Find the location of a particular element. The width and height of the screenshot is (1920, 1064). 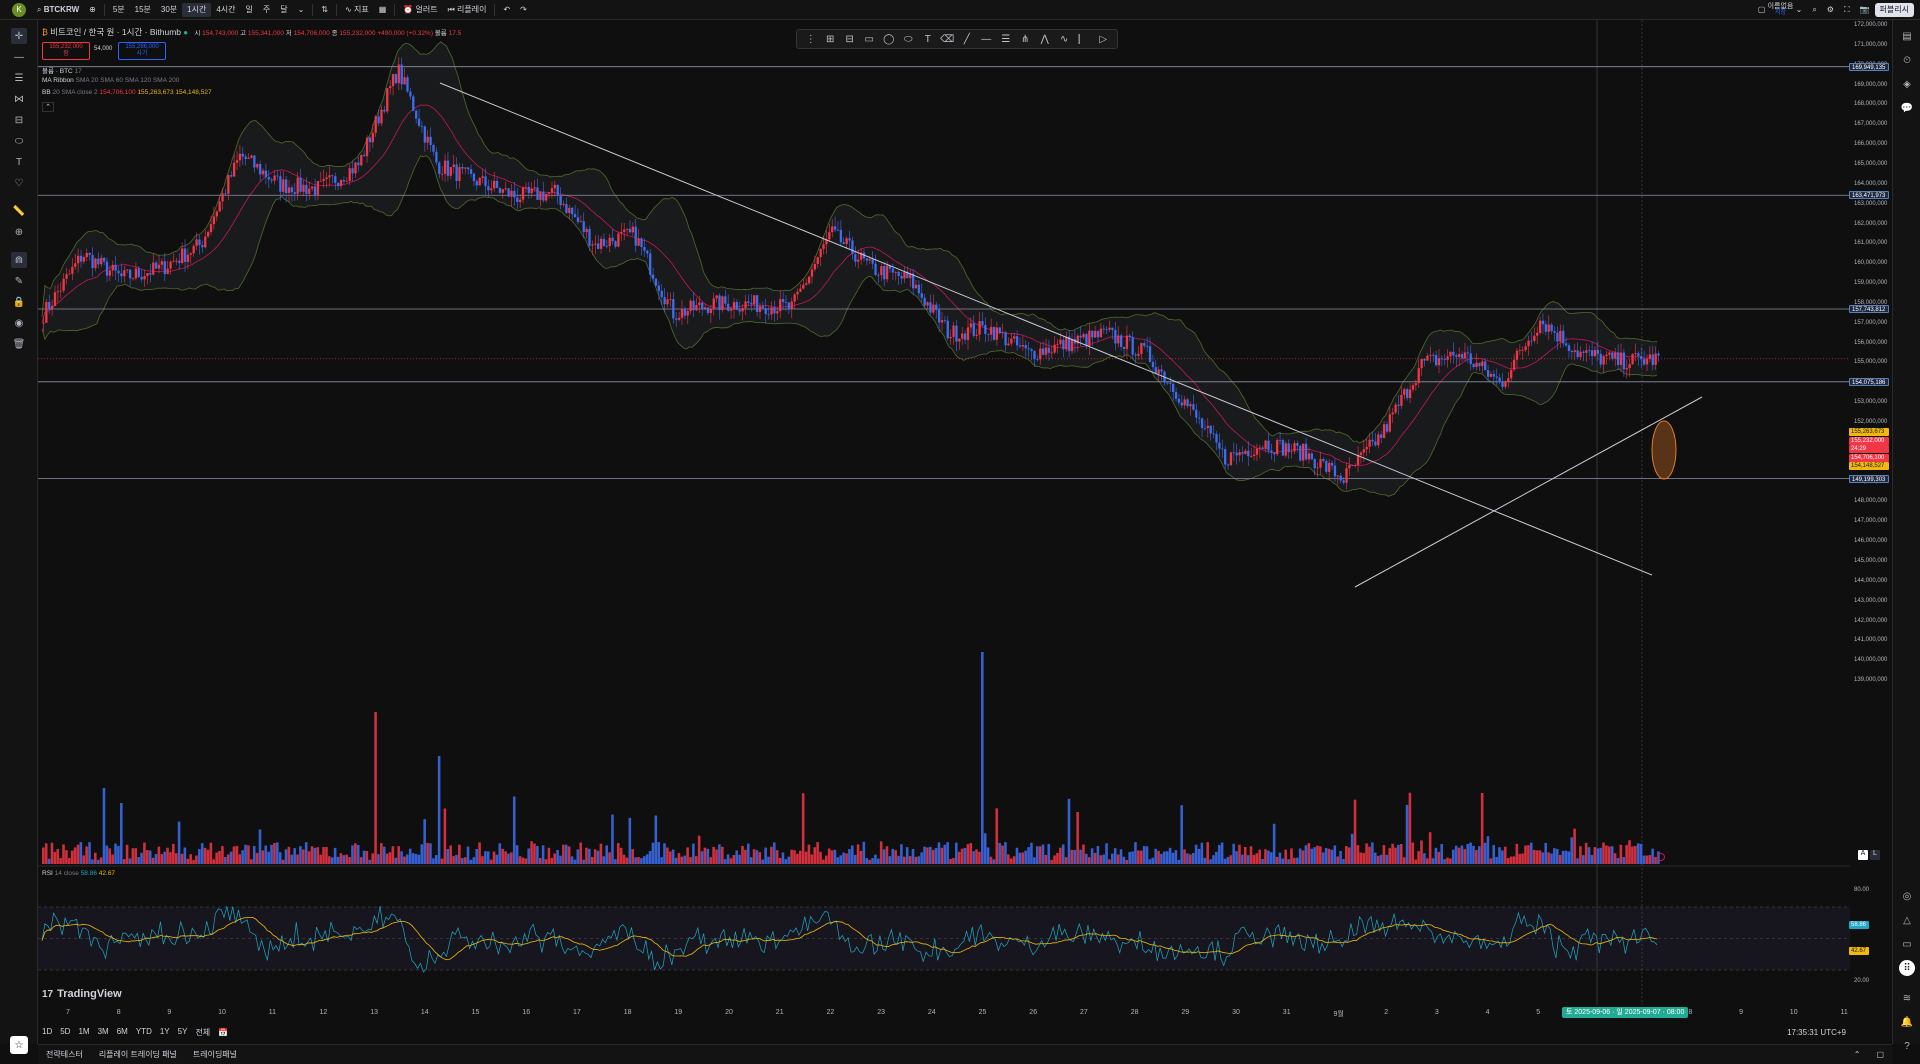

replay-button: ⏮ 리플레이 is located at coordinates (467, 10).